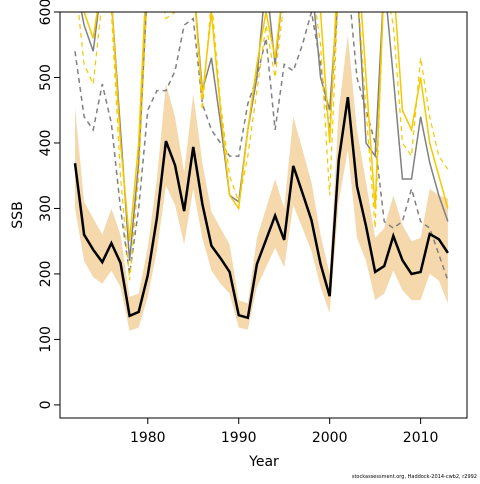  Describe the element at coordinates (46, 143) in the screenshot. I see `y-tick-label: 400` at that location.